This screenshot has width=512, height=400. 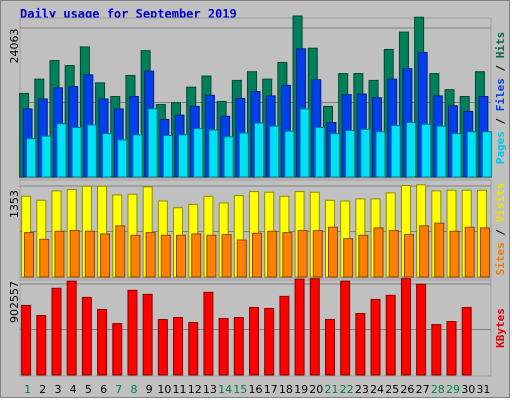 What do you see at coordinates (483, 389) in the screenshot?
I see `x-tick-day-31: 31` at bounding box center [483, 389].